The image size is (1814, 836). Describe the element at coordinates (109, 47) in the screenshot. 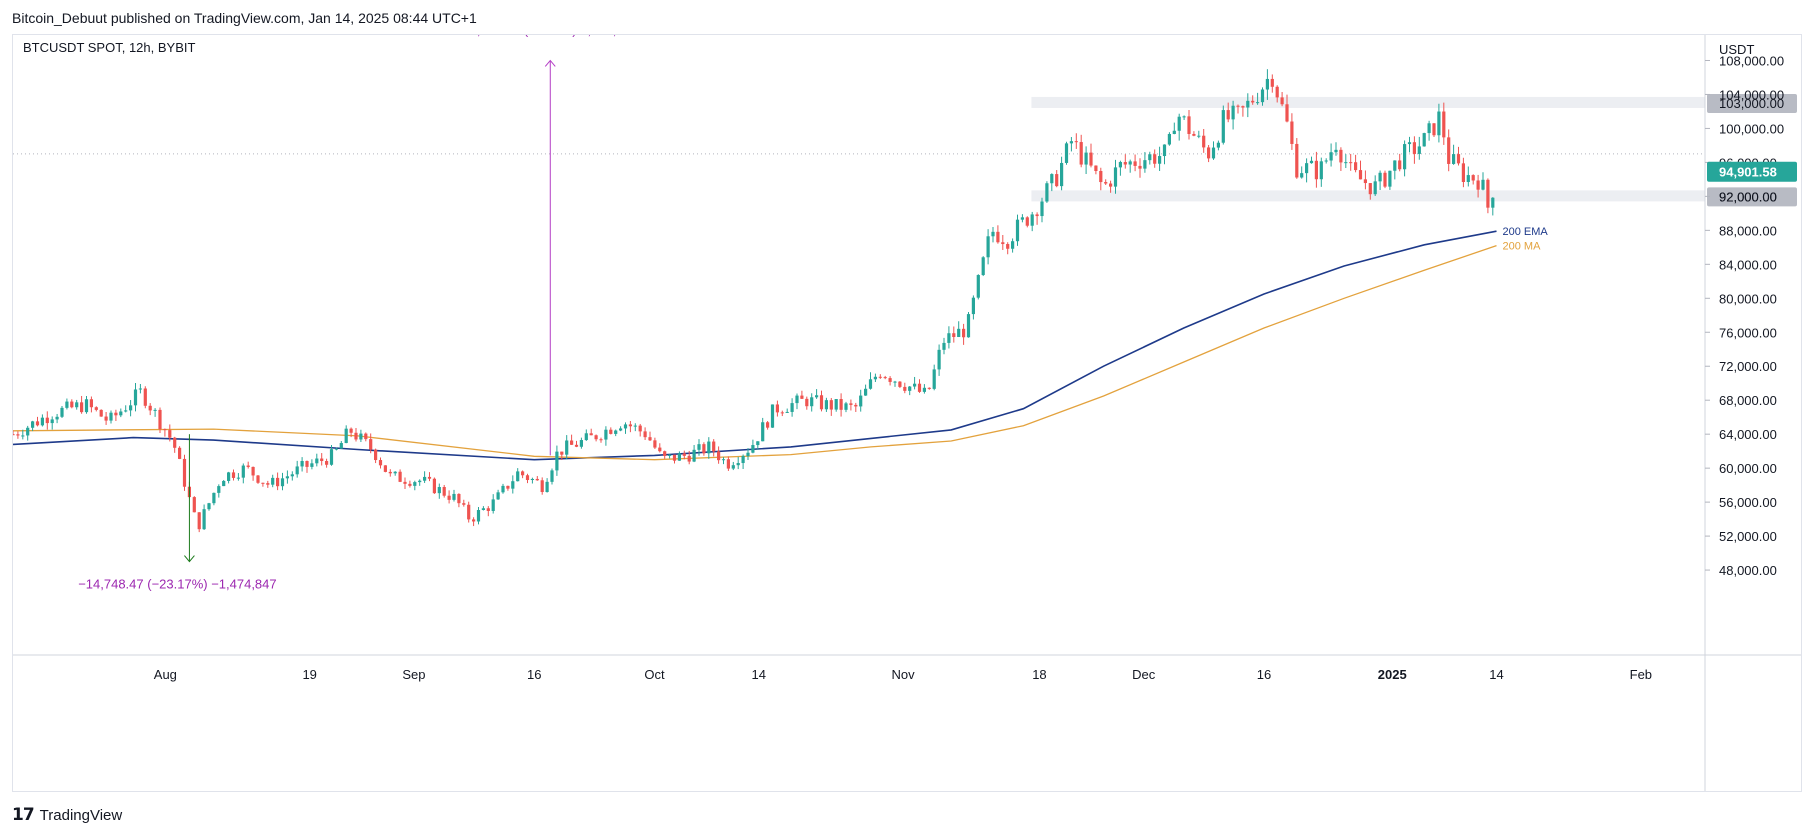

I see `chart-title: BTCUSDT SPOT, 12h, BYBIT` at that location.